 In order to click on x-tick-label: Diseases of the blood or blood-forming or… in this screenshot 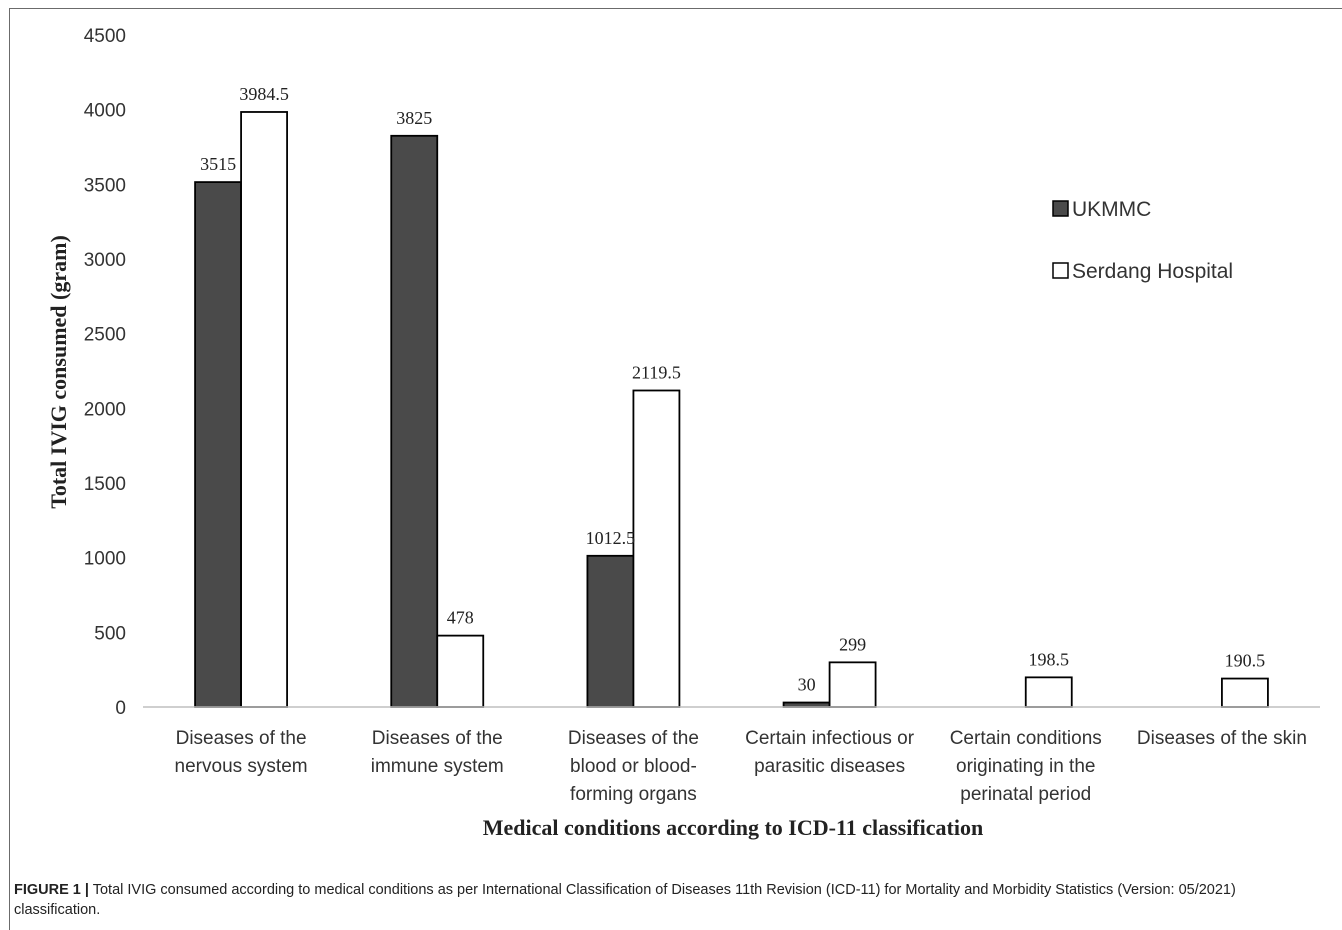, I will do `click(633, 766)`.